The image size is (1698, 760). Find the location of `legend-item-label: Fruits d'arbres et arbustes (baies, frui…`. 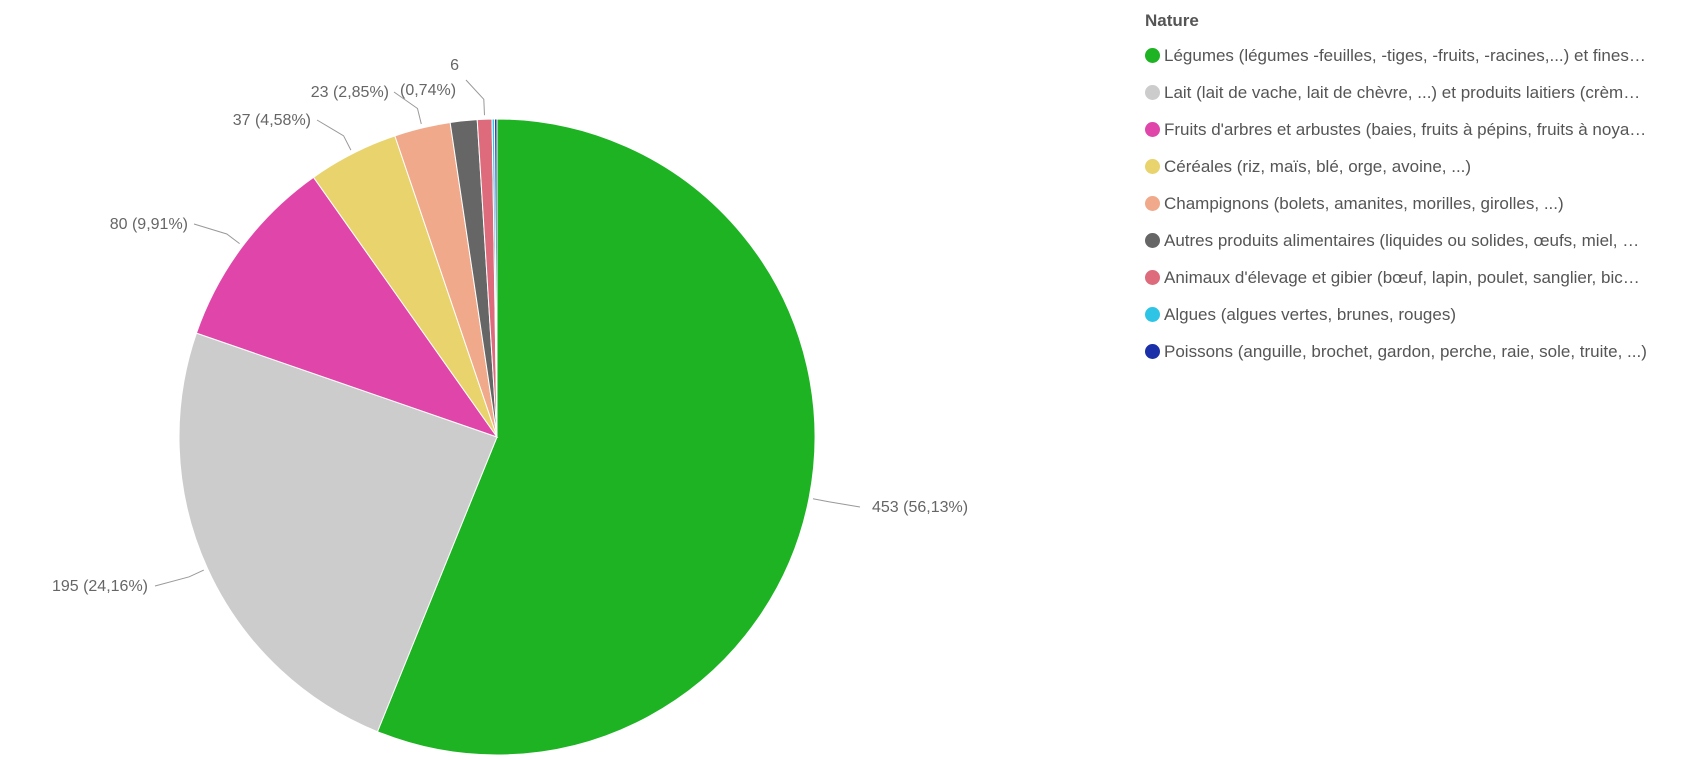

legend-item-label: Fruits d'arbres et arbustes (baies, frui… is located at coordinates (1405, 129).